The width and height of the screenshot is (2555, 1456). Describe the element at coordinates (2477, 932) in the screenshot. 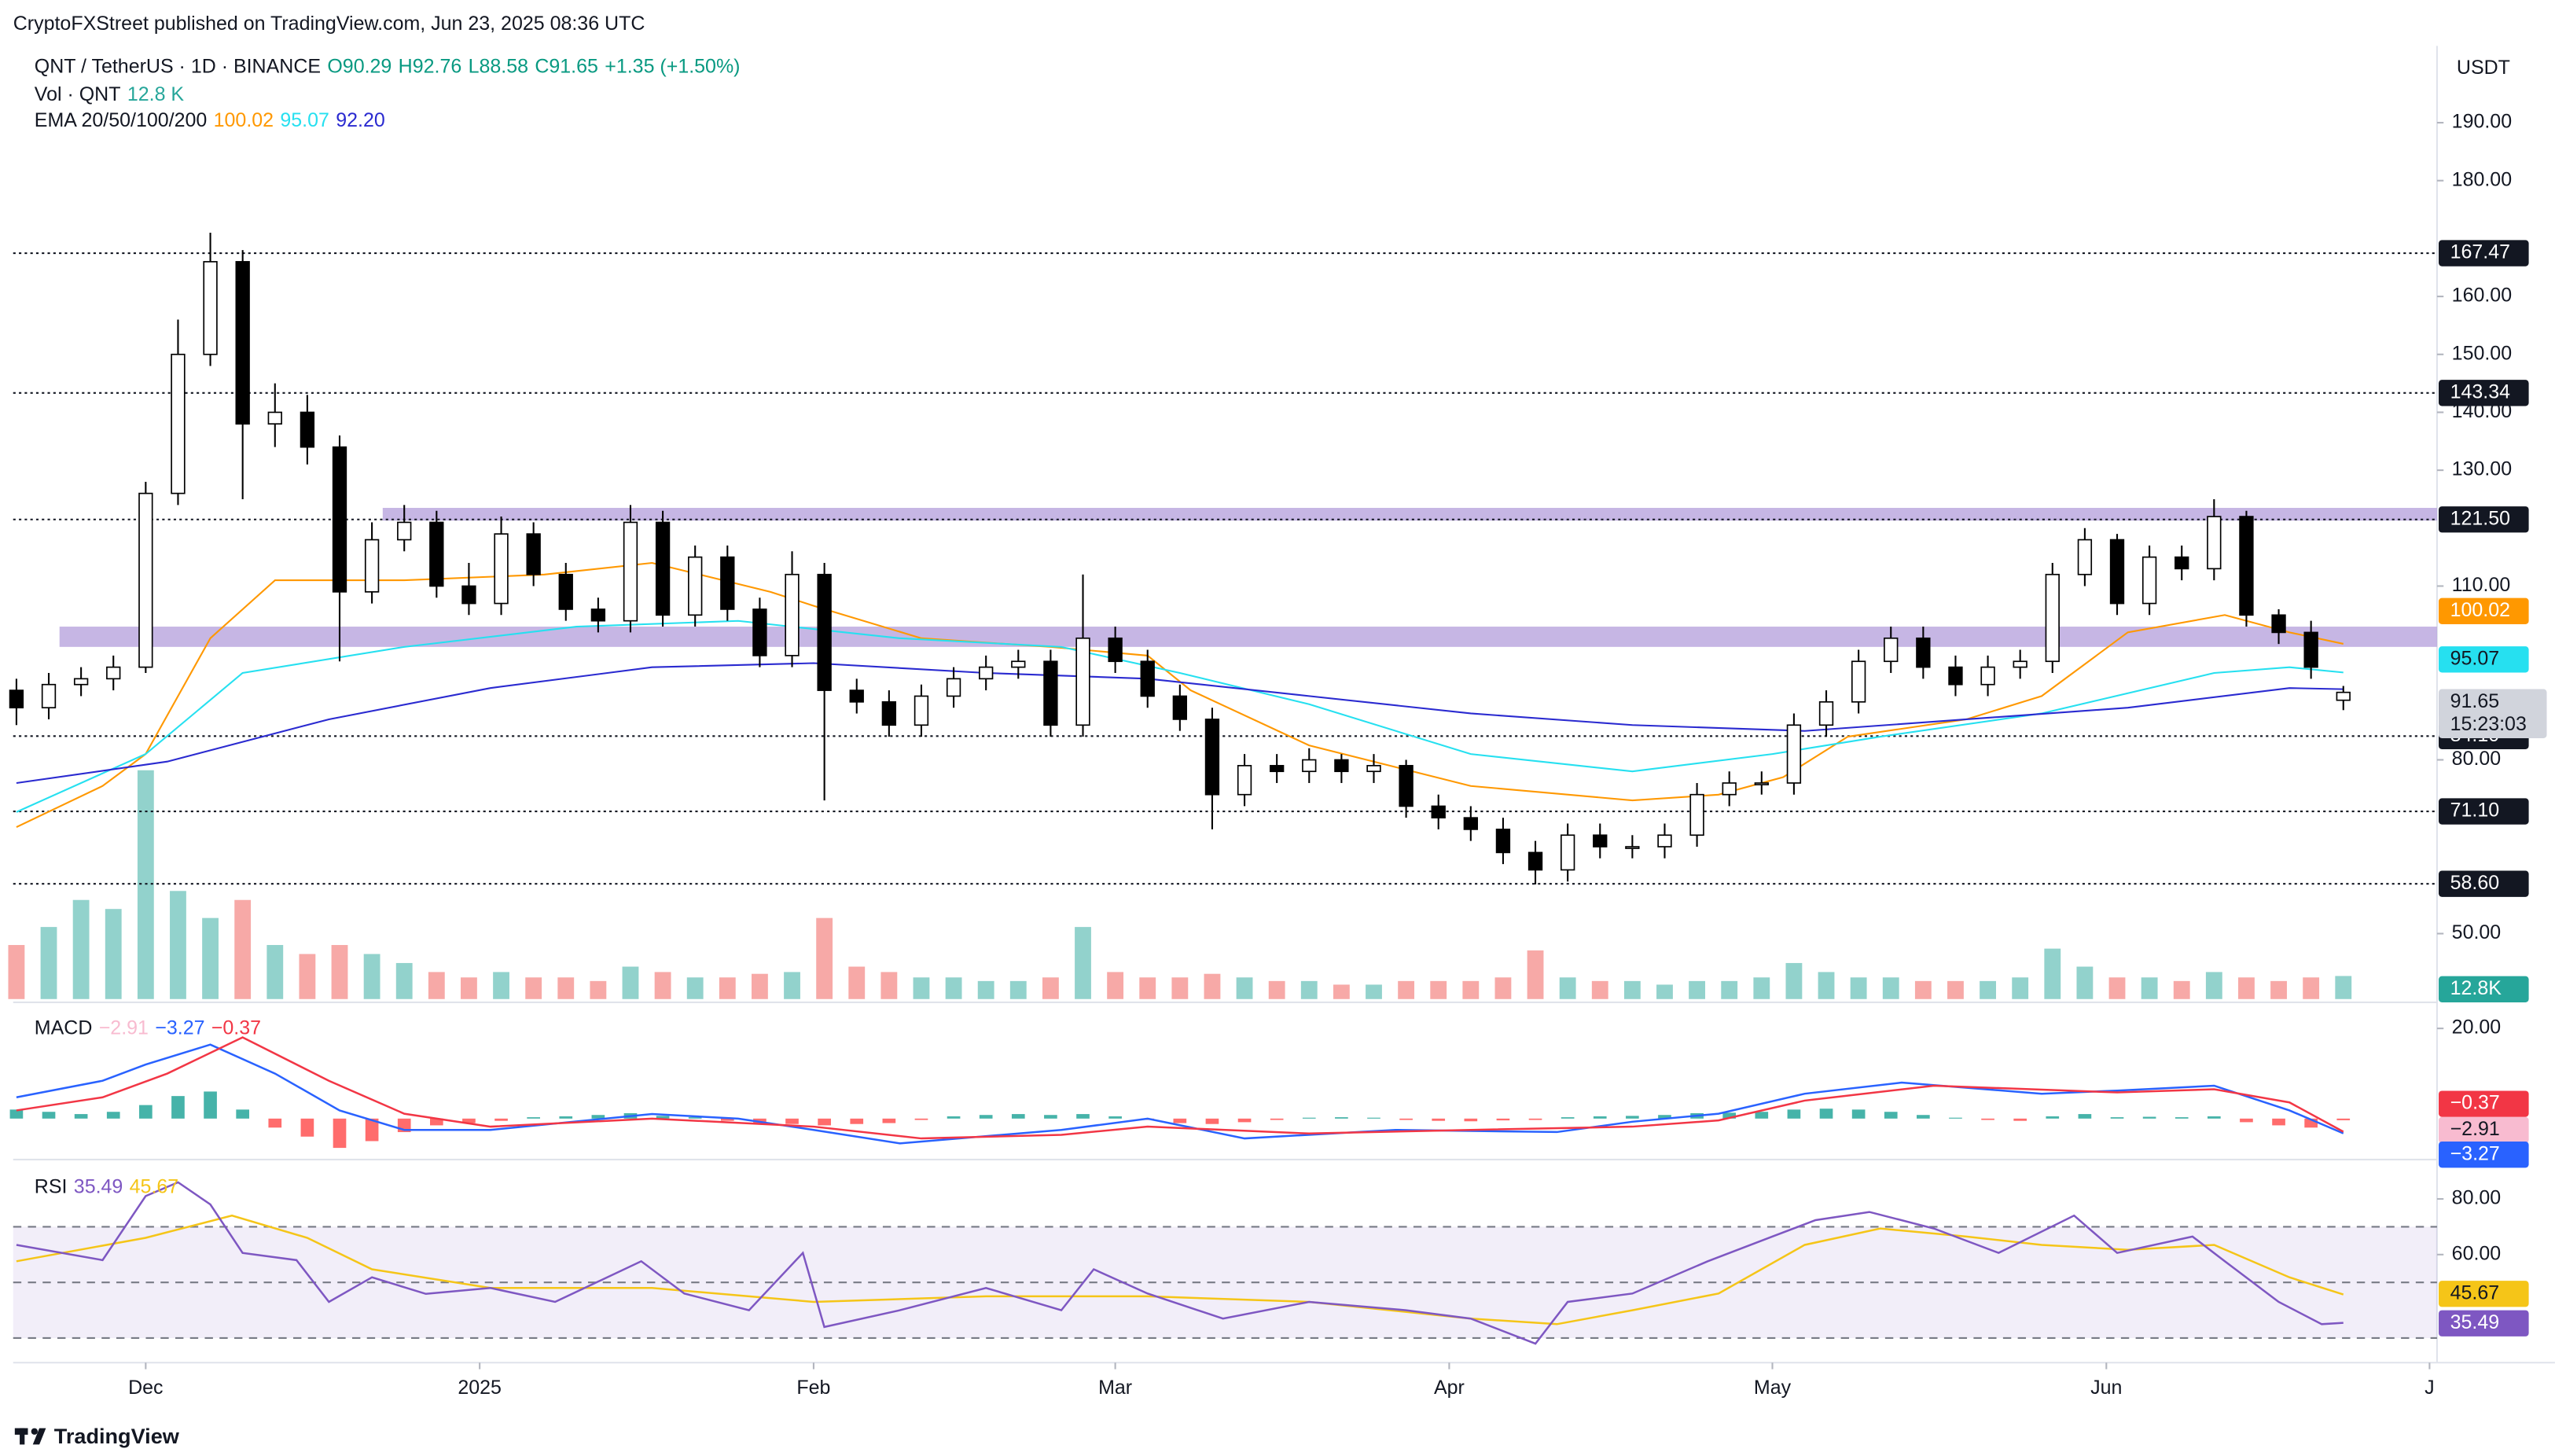

I see `y-tick-label: 50.00` at that location.